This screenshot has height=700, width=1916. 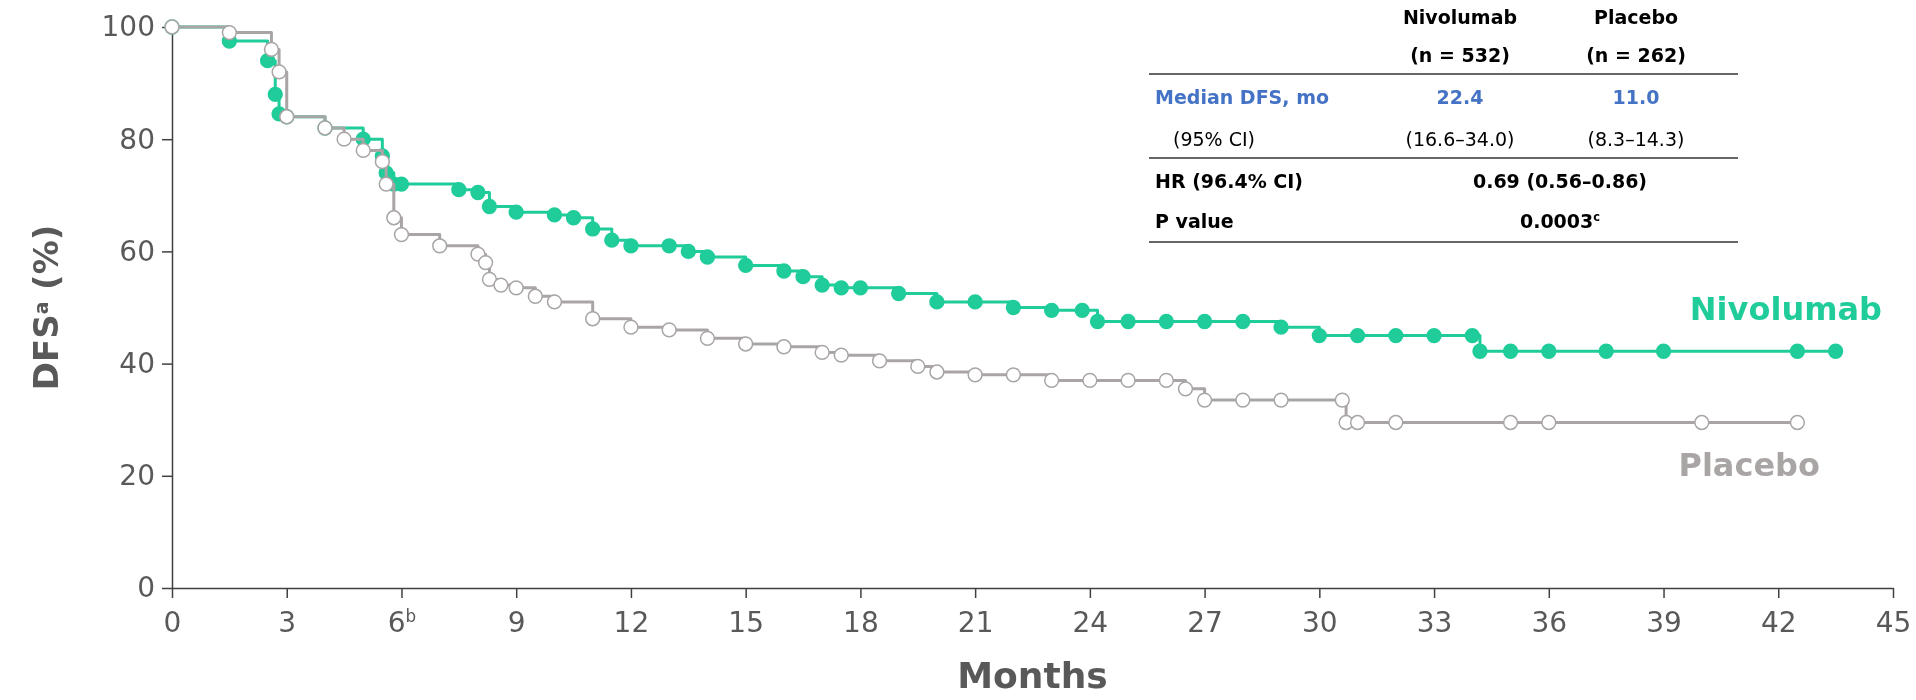 I want to click on x-tick-label: 42, so click(x=1778, y=622).